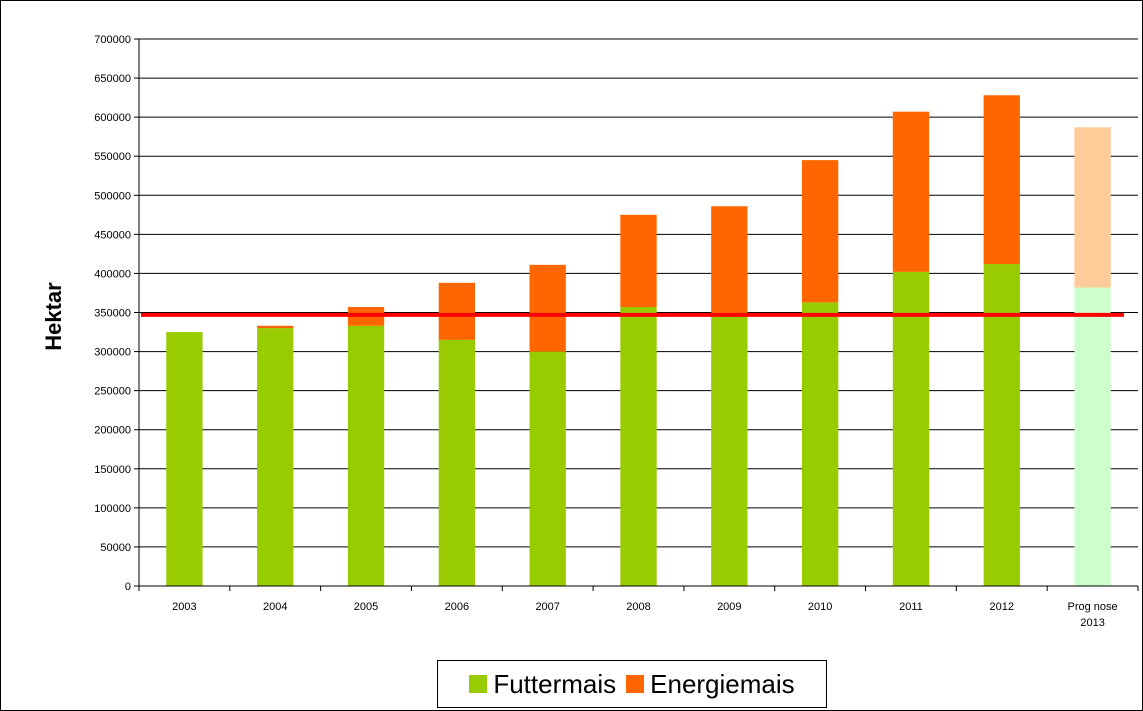 The image size is (1143, 711). I want to click on bar-futtermais-2010, so click(820, 444).